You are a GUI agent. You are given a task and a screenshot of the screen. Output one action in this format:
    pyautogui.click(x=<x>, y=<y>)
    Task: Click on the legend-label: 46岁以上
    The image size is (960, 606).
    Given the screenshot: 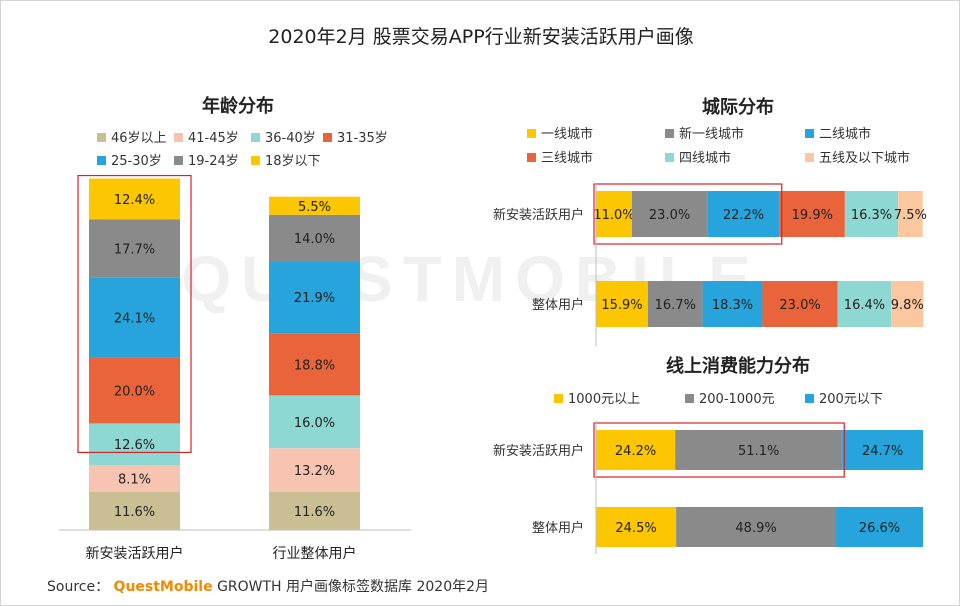 What is the action you would take?
    pyautogui.click(x=139, y=138)
    